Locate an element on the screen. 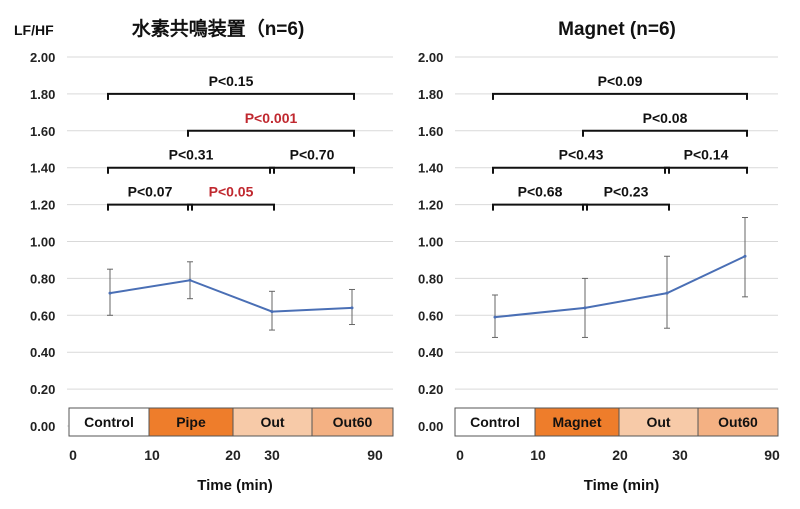 Image resolution: width=800 pixels, height=509 pixels. p-value-label: P<0.08 is located at coordinates (665, 118).